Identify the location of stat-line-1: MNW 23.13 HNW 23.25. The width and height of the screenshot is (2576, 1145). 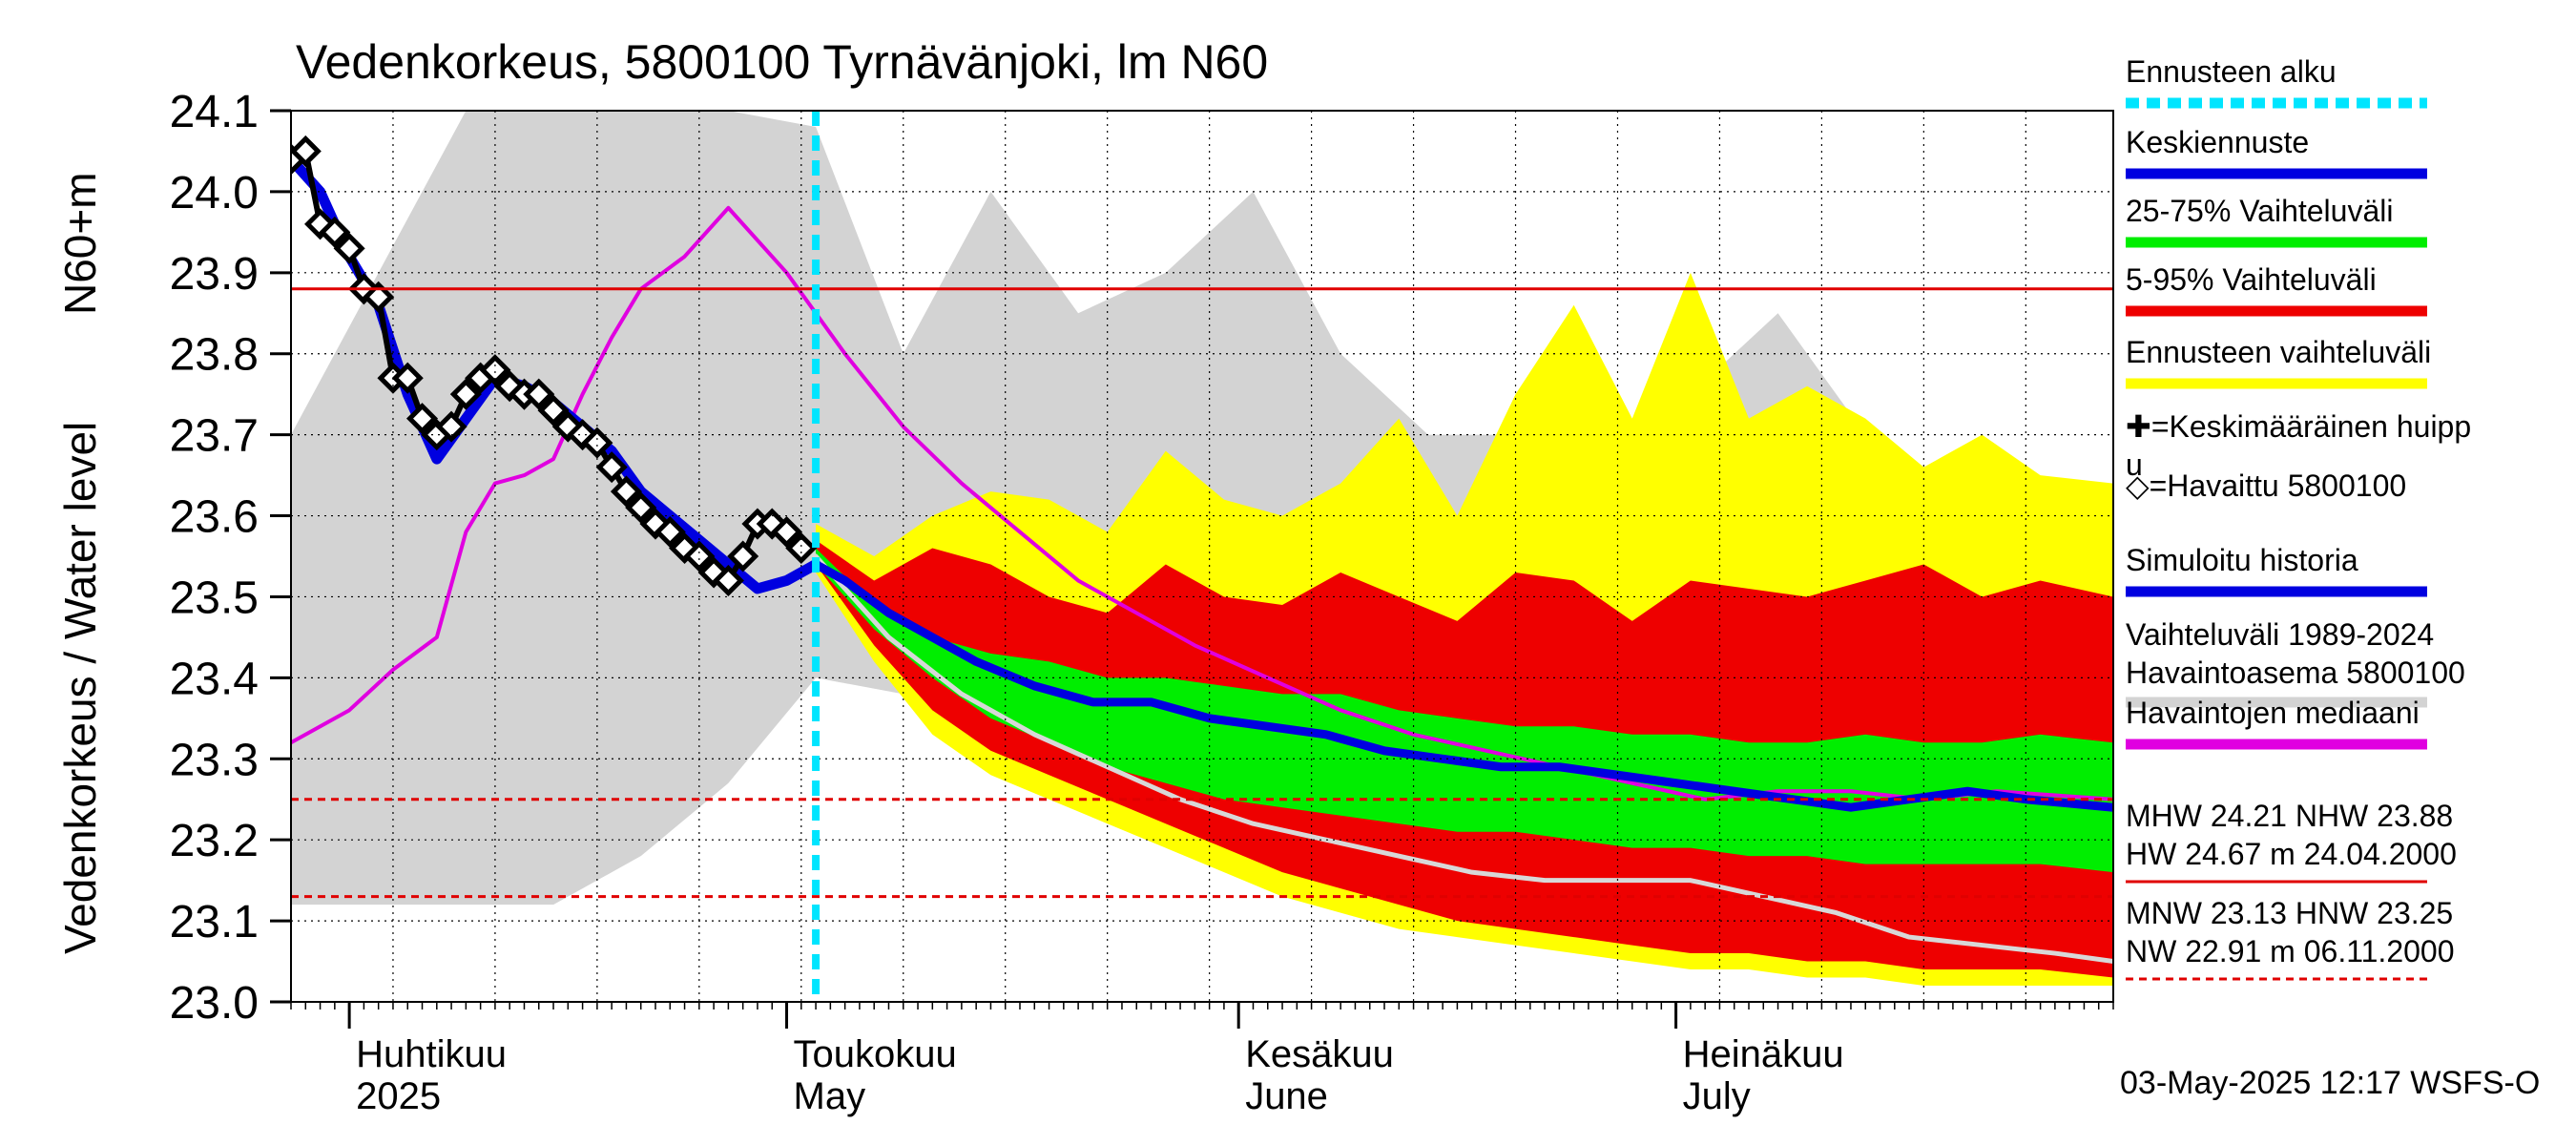
(2289, 913).